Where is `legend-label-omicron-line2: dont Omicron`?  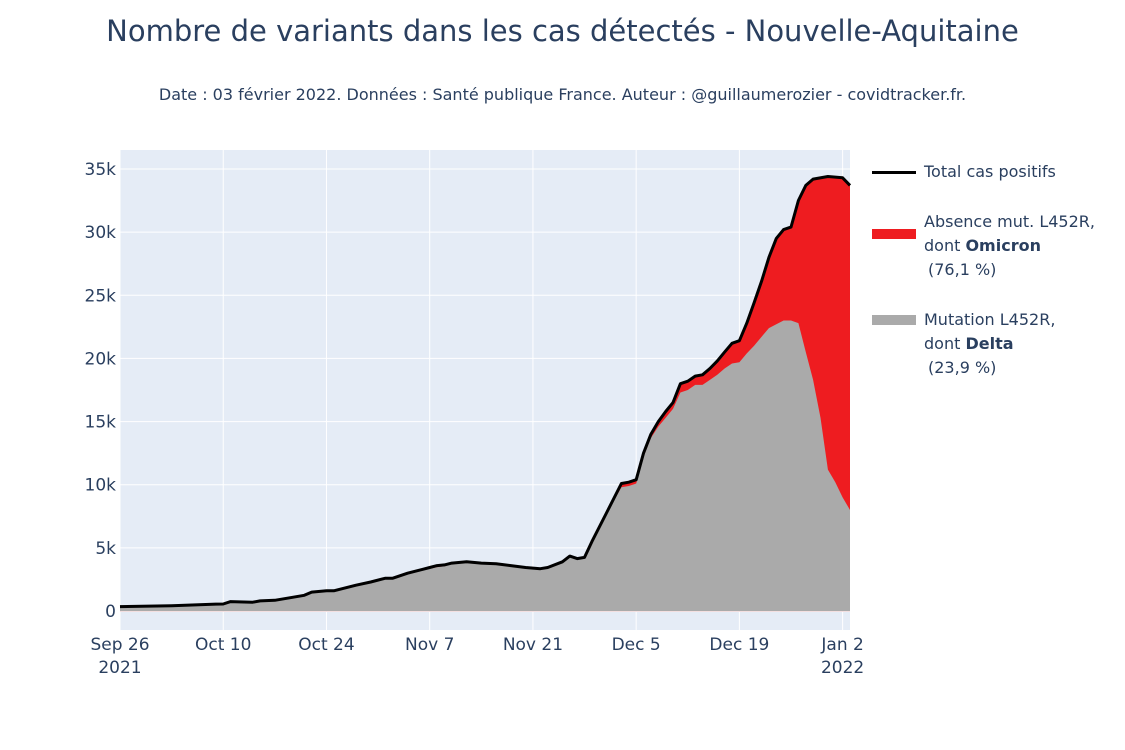
legend-label-omicron-line2: dont Omicron is located at coordinates (1022, 246).